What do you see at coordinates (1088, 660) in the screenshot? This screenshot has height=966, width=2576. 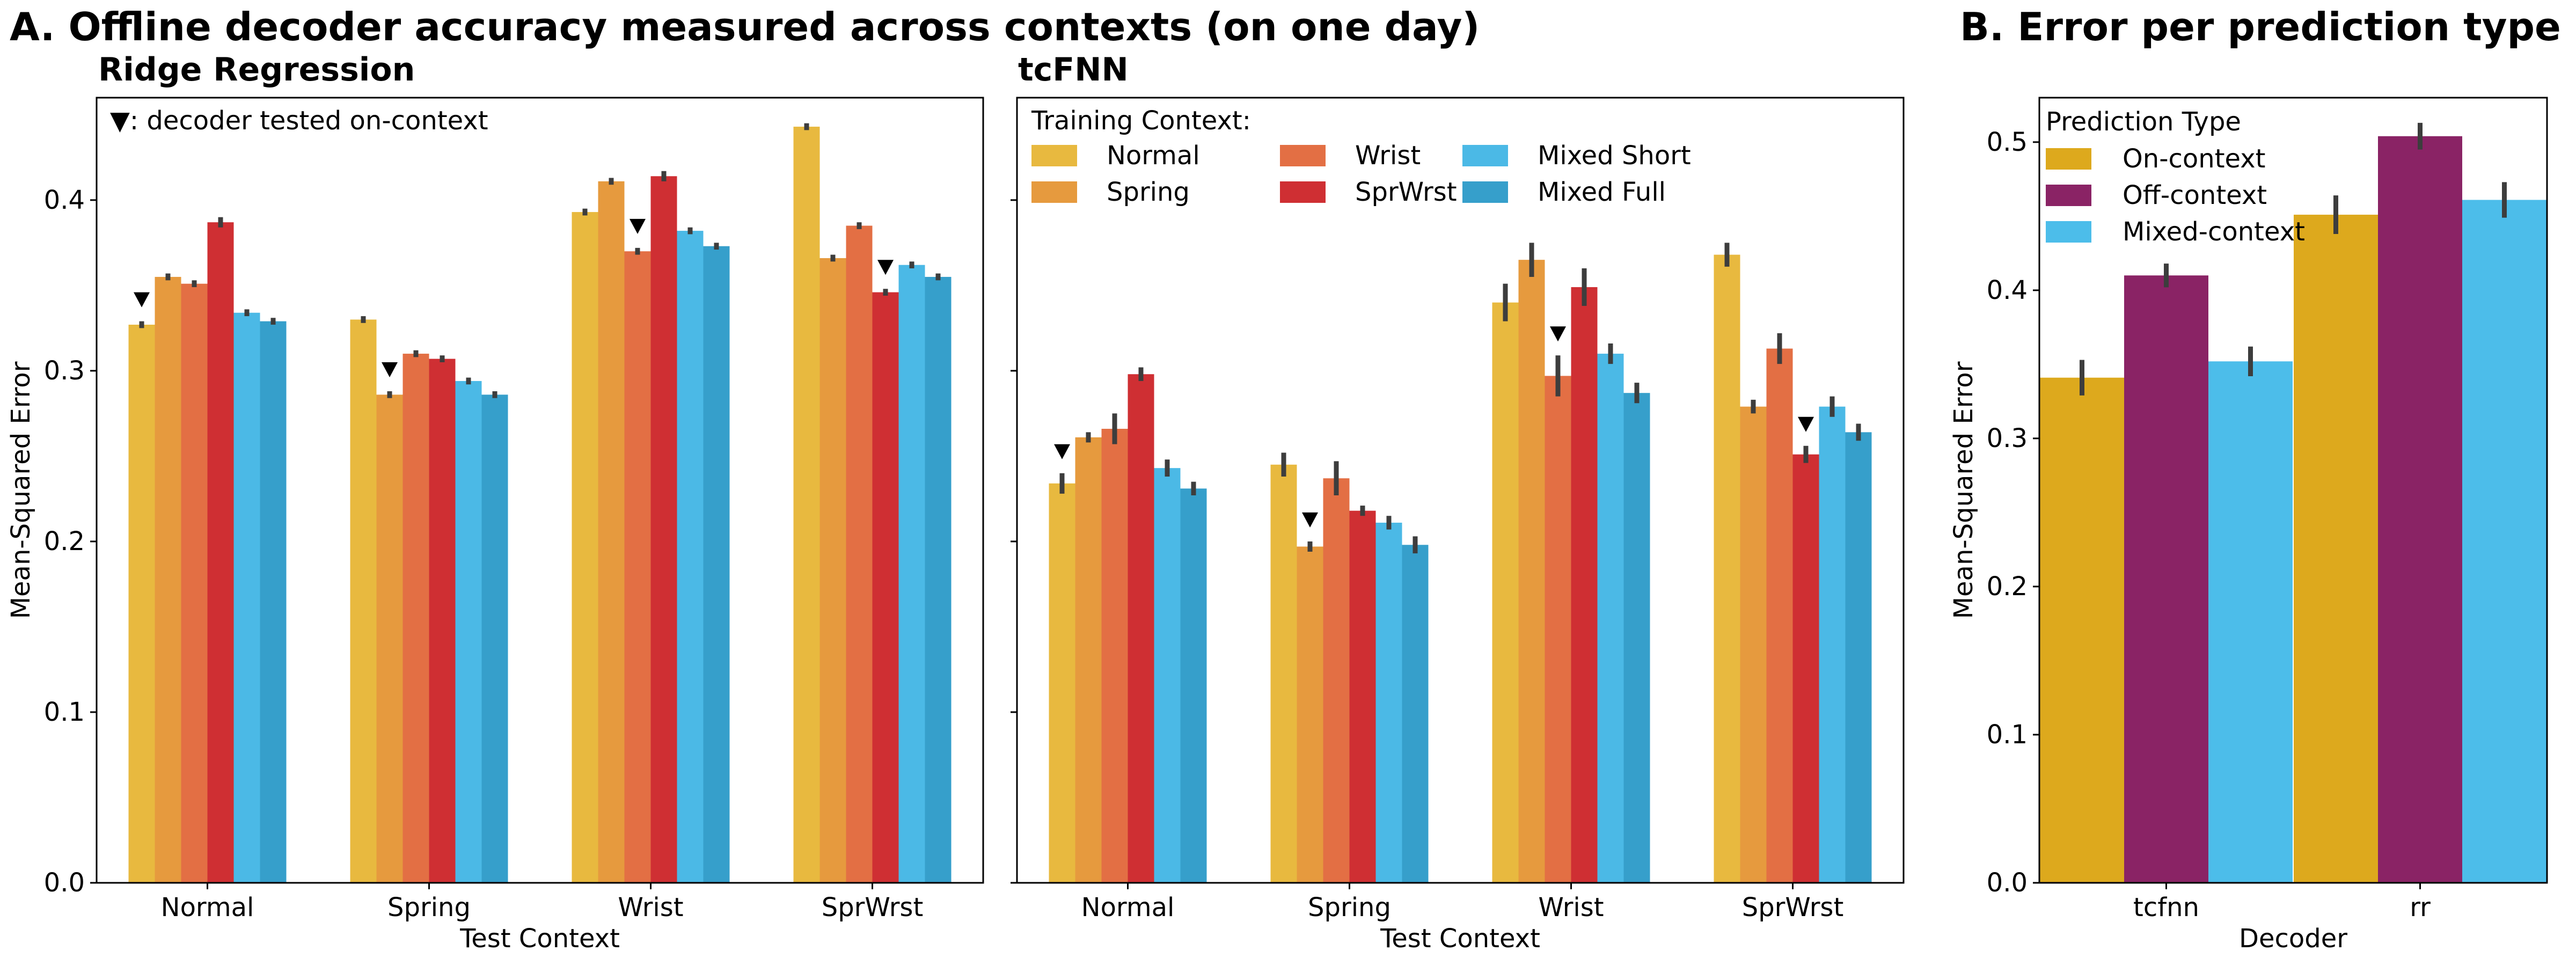 I see `bar-normal-spring` at bounding box center [1088, 660].